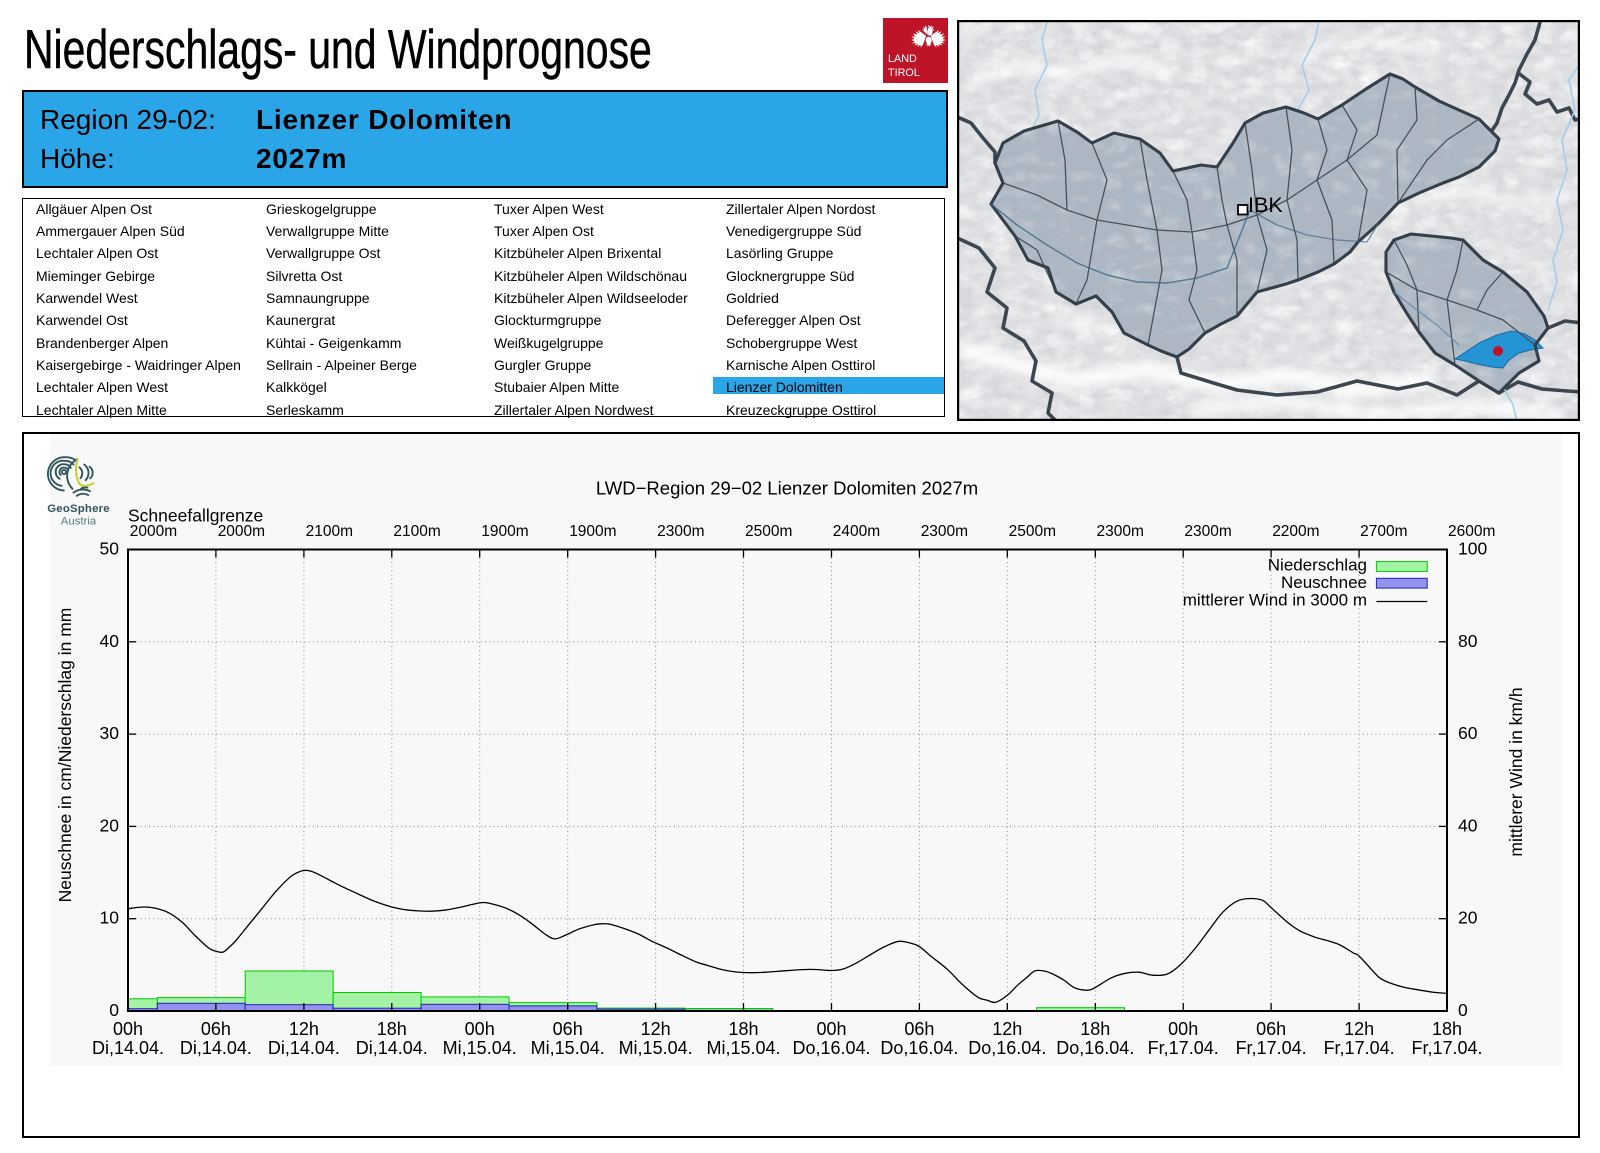 The height and width of the screenshot is (1153, 1600). Describe the element at coordinates (1516, 771) in the screenshot. I see `svg-text: mittlerer Wind in km/h` at that location.